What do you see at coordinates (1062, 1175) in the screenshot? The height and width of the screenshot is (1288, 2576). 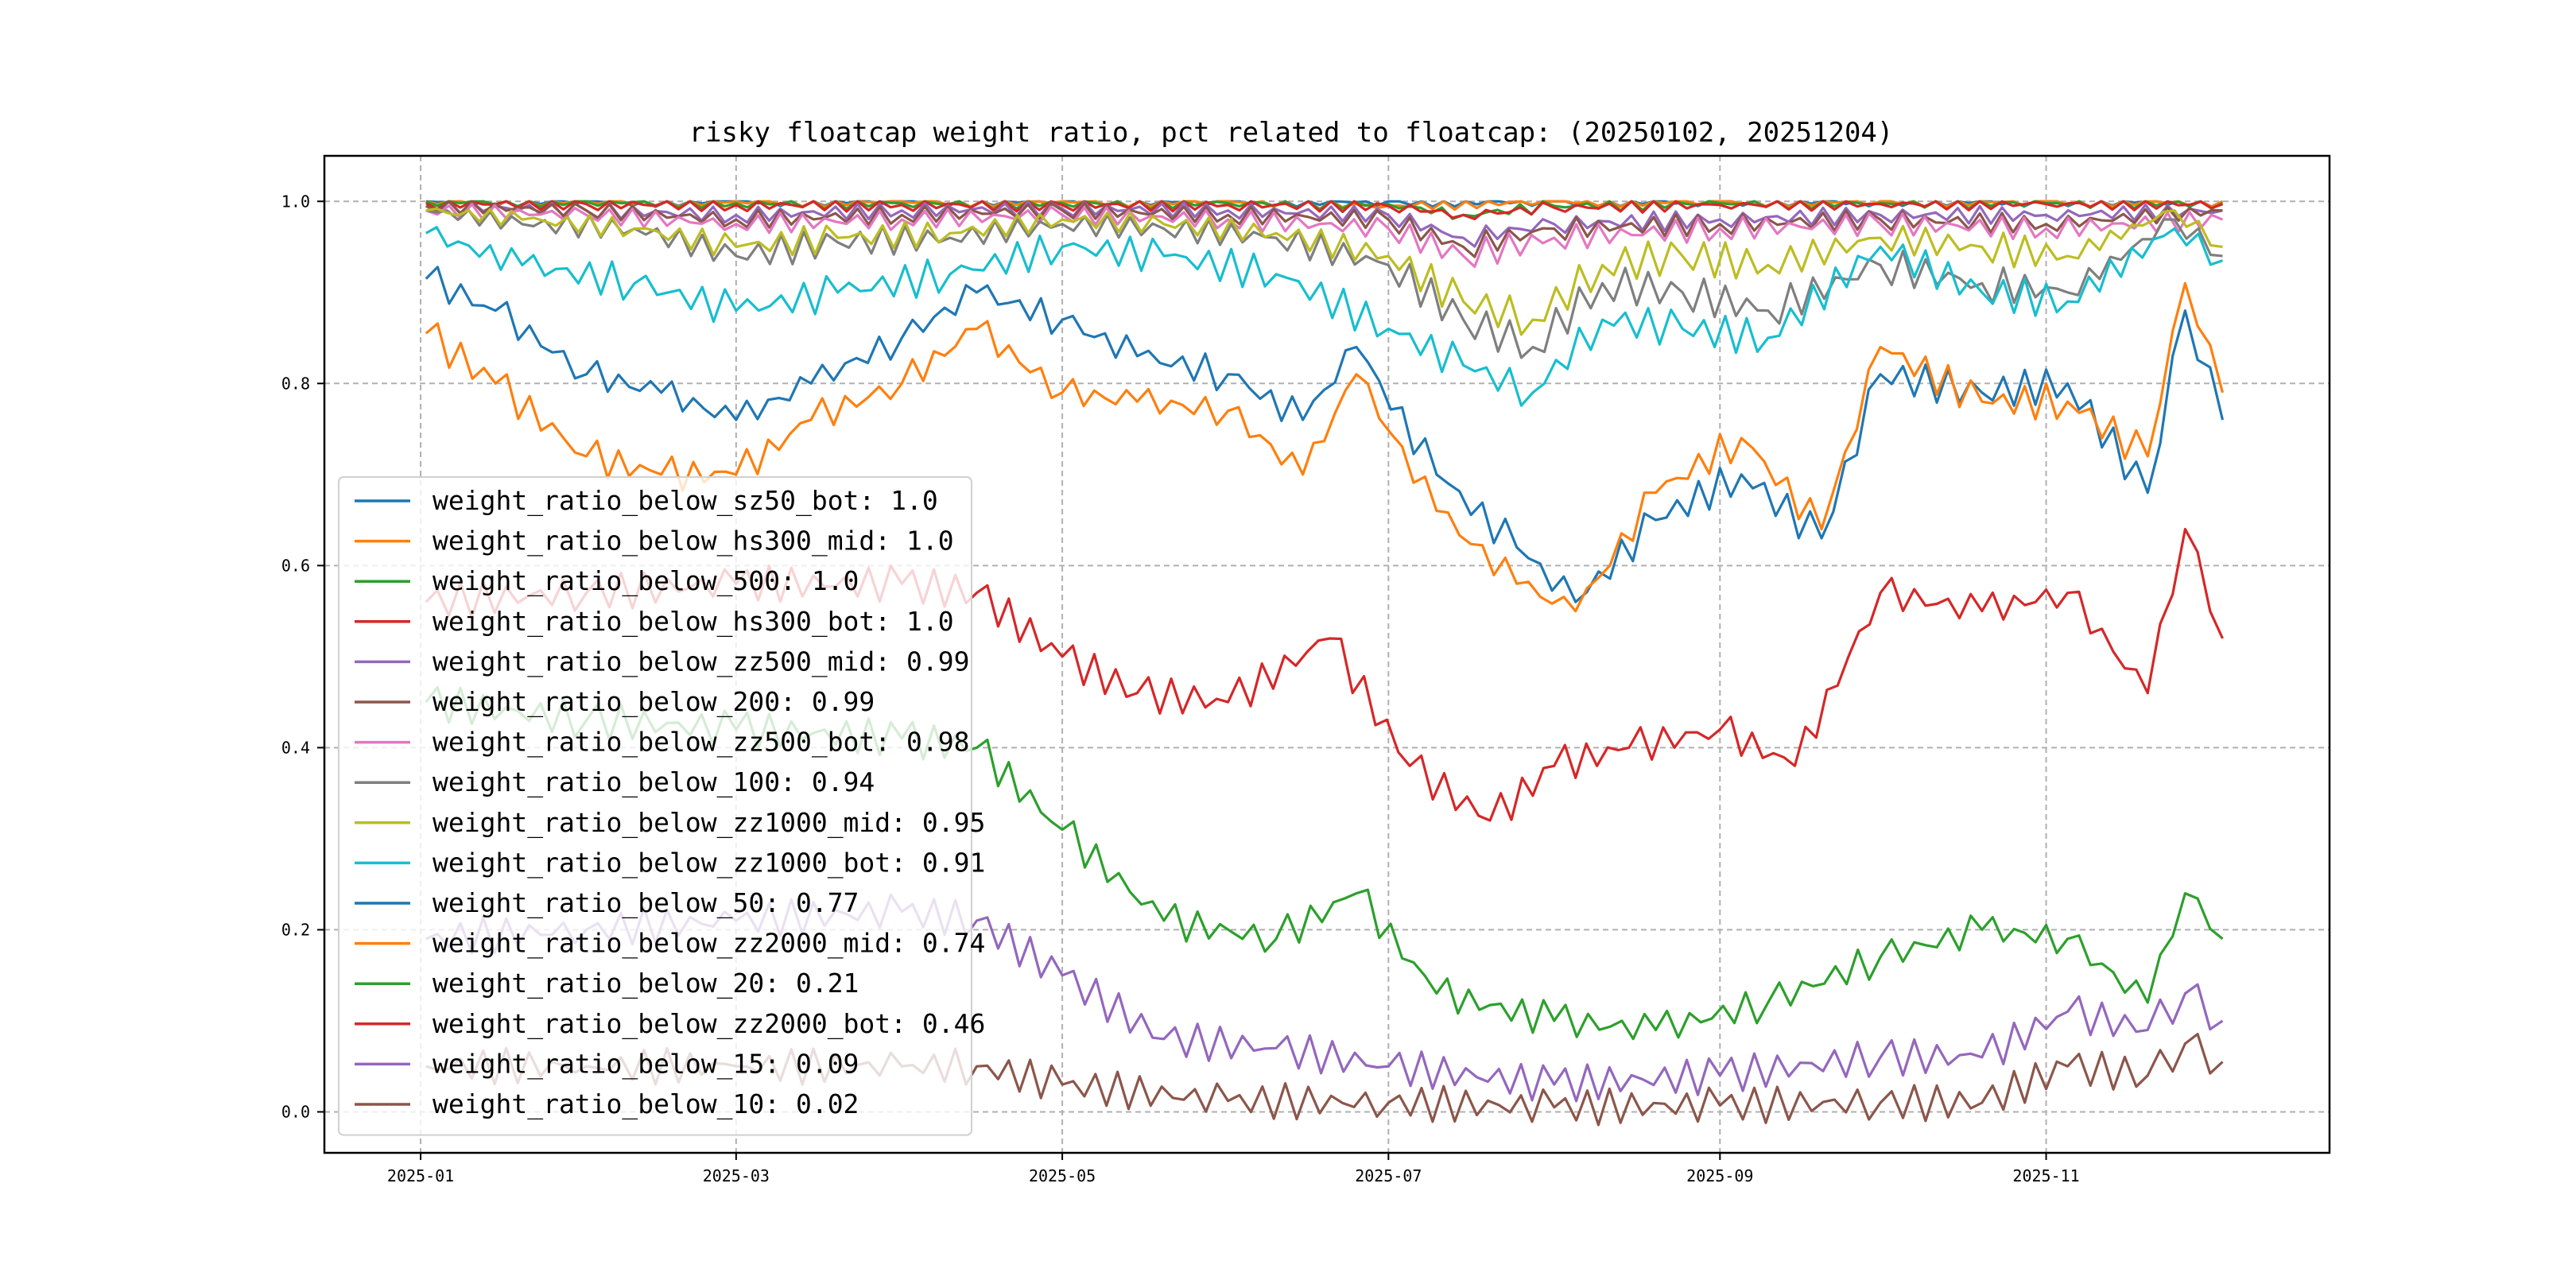 I see `x-tick-label: 2025-05` at bounding box center [1062, 1175].